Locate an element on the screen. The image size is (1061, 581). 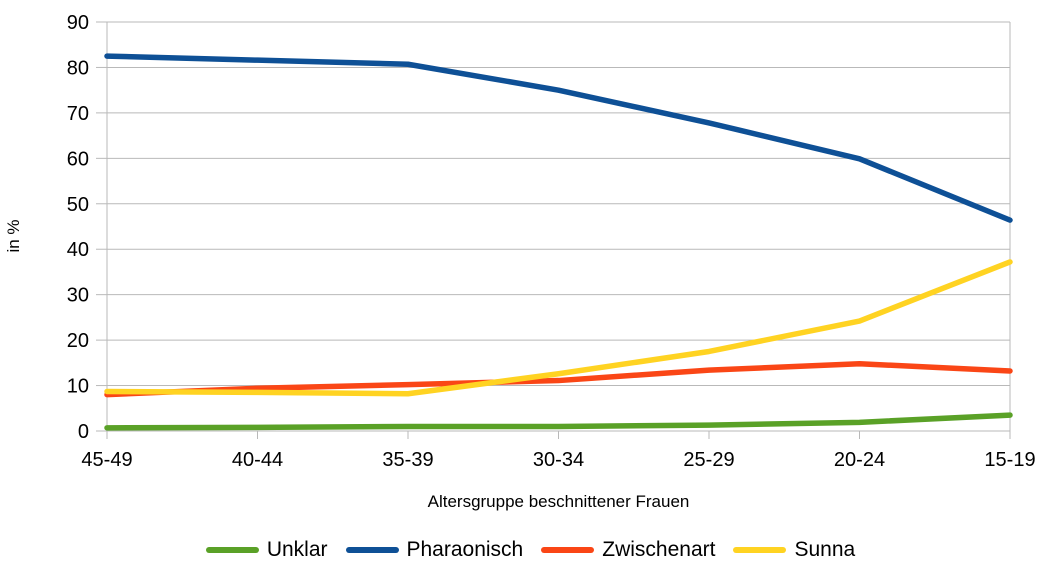
x-tick-label: 45-49 is located at coordinates (106, 460).